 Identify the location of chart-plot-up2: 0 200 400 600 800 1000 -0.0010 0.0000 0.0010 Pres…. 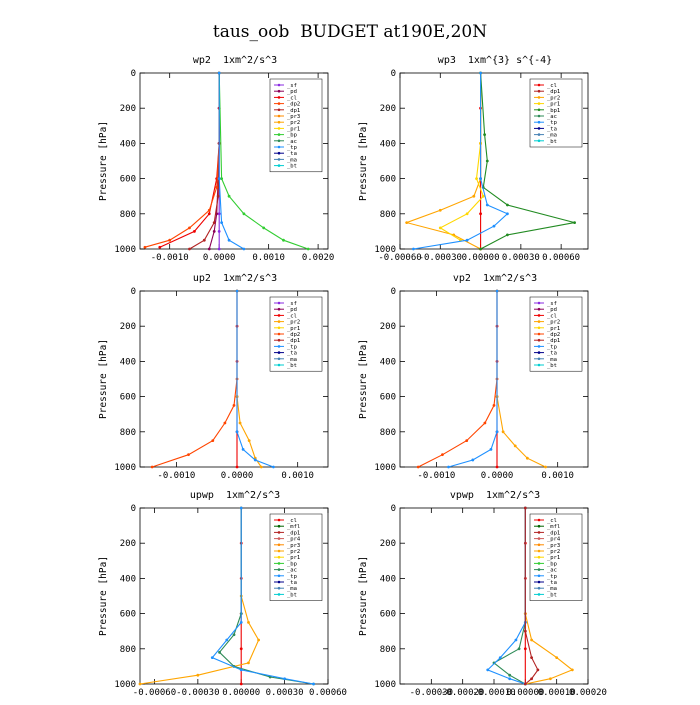
(213, 384).